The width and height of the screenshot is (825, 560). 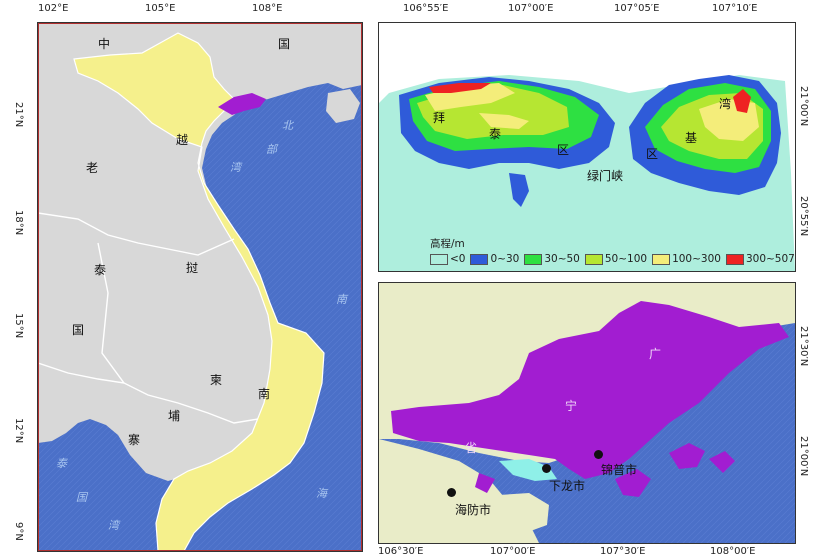 I want to click on city-marker-haifang, so click(x=451, y=492).